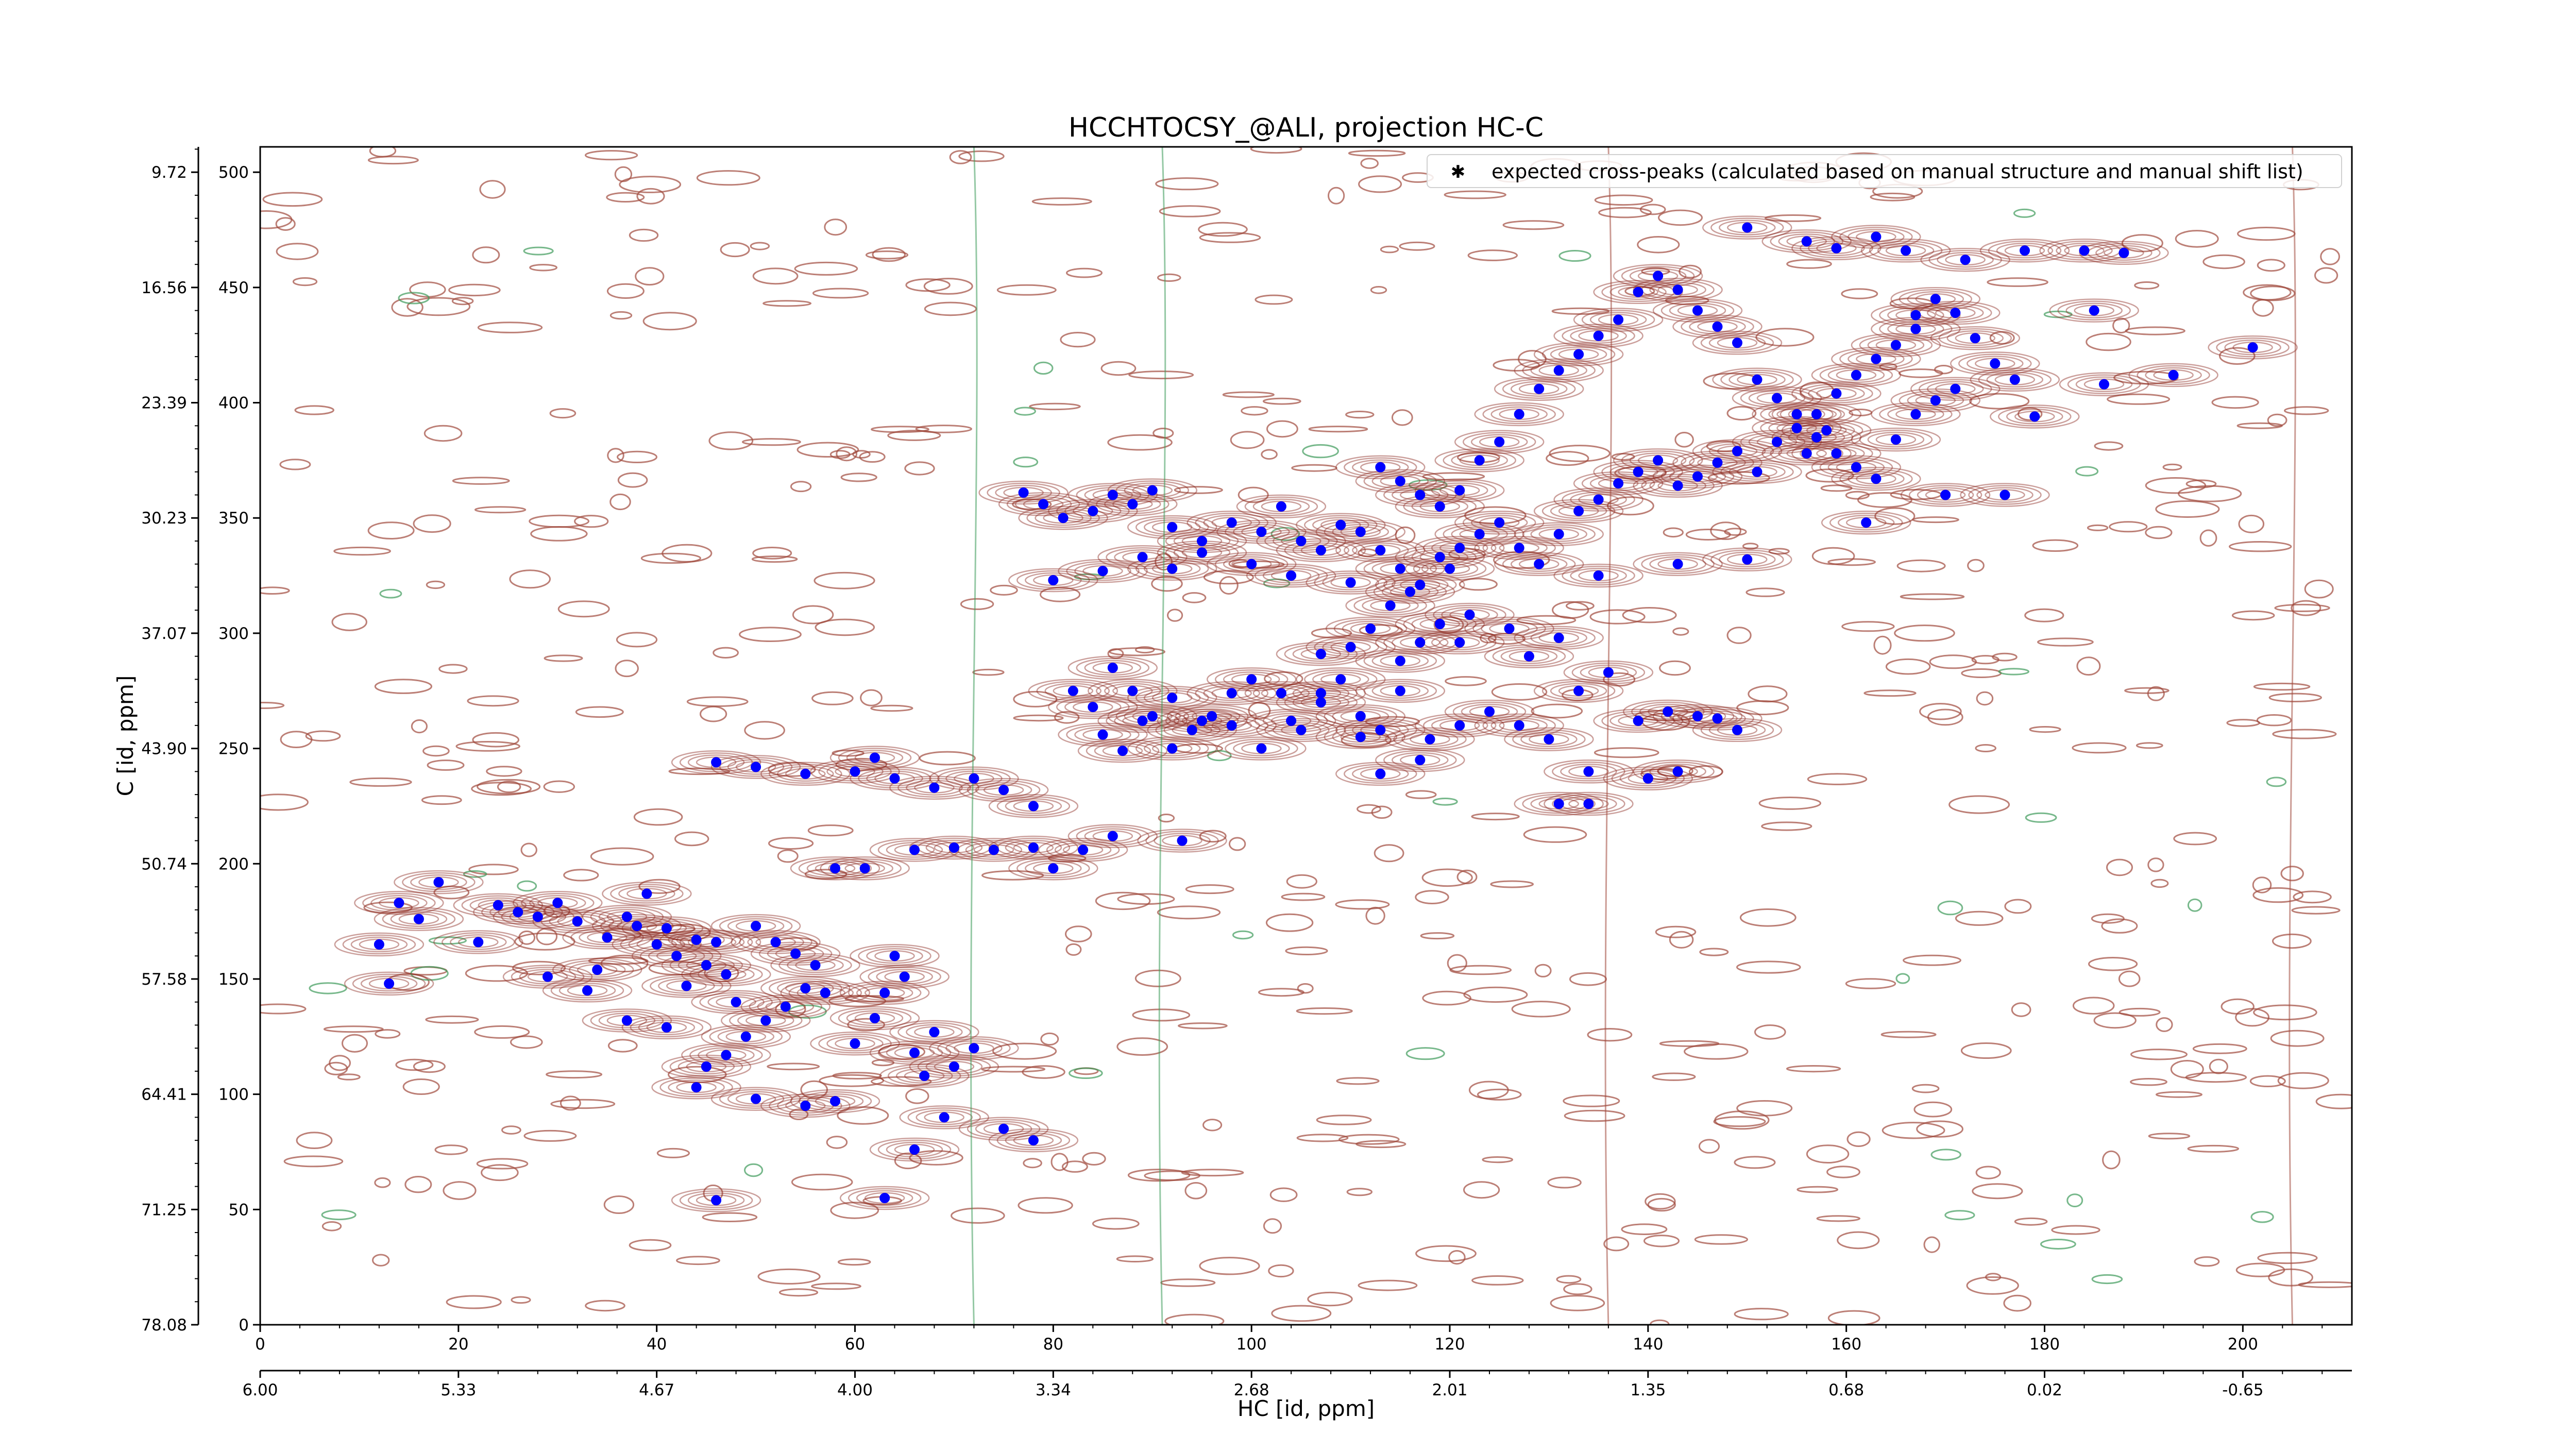 The width and height of the screenshot is (2576, 1451). I want to click on x-ppm-tick-label: 4.67, so click(657, 1390).